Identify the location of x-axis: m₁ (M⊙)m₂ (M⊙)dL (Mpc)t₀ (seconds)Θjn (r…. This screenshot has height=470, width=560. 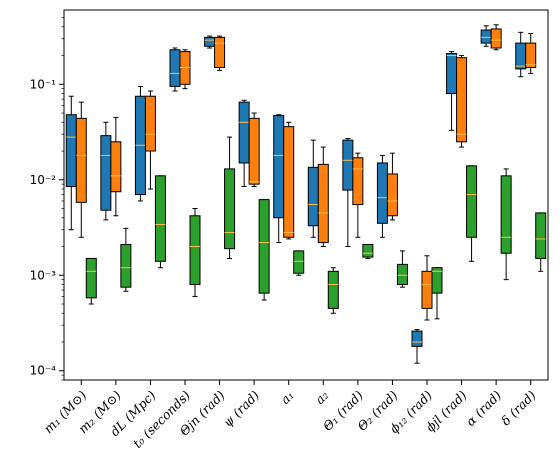
(290, 415).